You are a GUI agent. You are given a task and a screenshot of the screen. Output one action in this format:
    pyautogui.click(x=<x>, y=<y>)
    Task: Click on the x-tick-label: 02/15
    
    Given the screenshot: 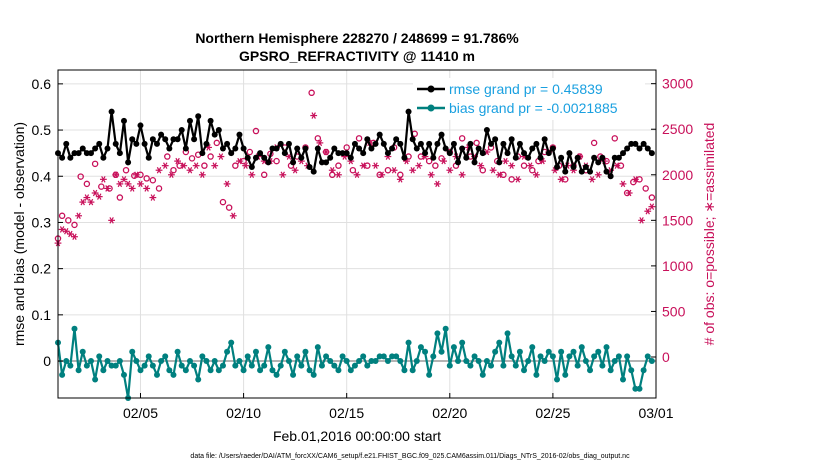 What is the action you would take?
    pyautogui.click(x=346, y=413)
    